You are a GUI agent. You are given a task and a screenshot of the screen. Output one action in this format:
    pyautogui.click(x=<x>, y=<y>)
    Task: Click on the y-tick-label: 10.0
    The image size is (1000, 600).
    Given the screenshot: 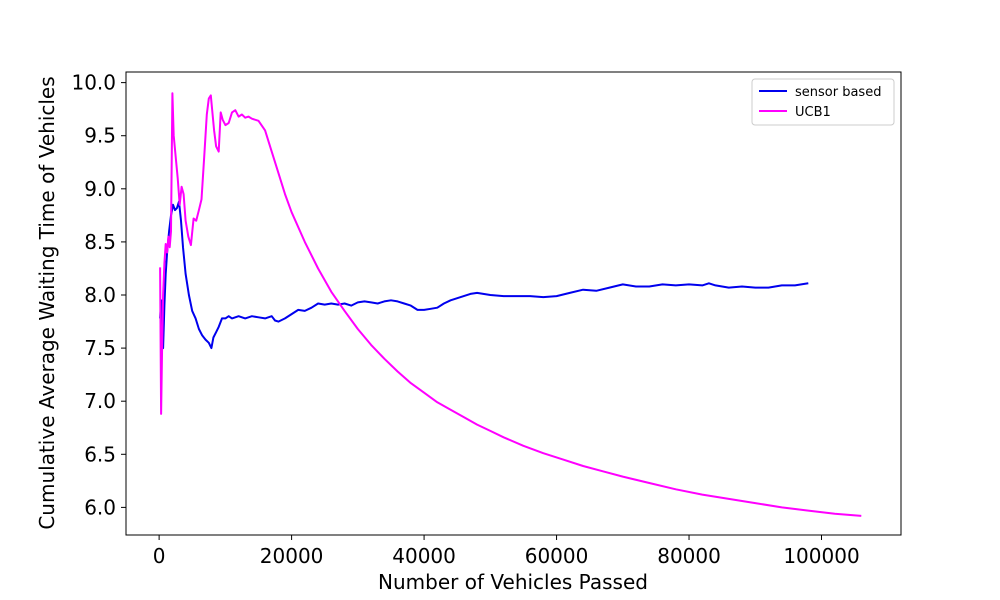 What is the action you would take?
    pyautogui.click(x=93, y=83)
    